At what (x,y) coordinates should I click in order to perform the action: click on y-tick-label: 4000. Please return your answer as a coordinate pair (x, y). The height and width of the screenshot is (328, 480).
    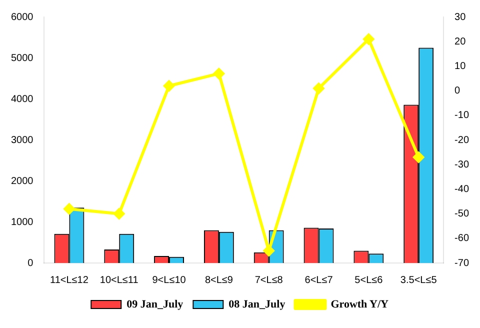
    Looking at the image, I should click on (22, 99).